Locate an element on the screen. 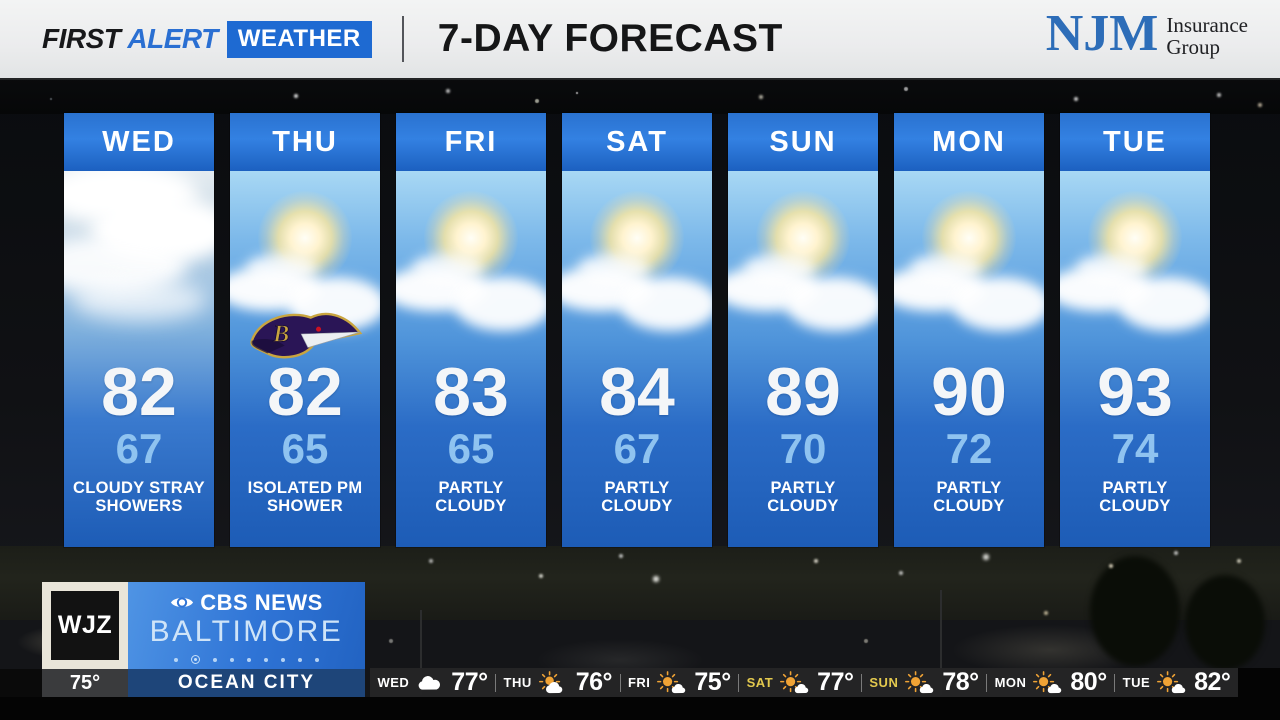 This screenshot has height=720, width=1280. current-temp-readout: 75° is located at coordinates (85, 683).